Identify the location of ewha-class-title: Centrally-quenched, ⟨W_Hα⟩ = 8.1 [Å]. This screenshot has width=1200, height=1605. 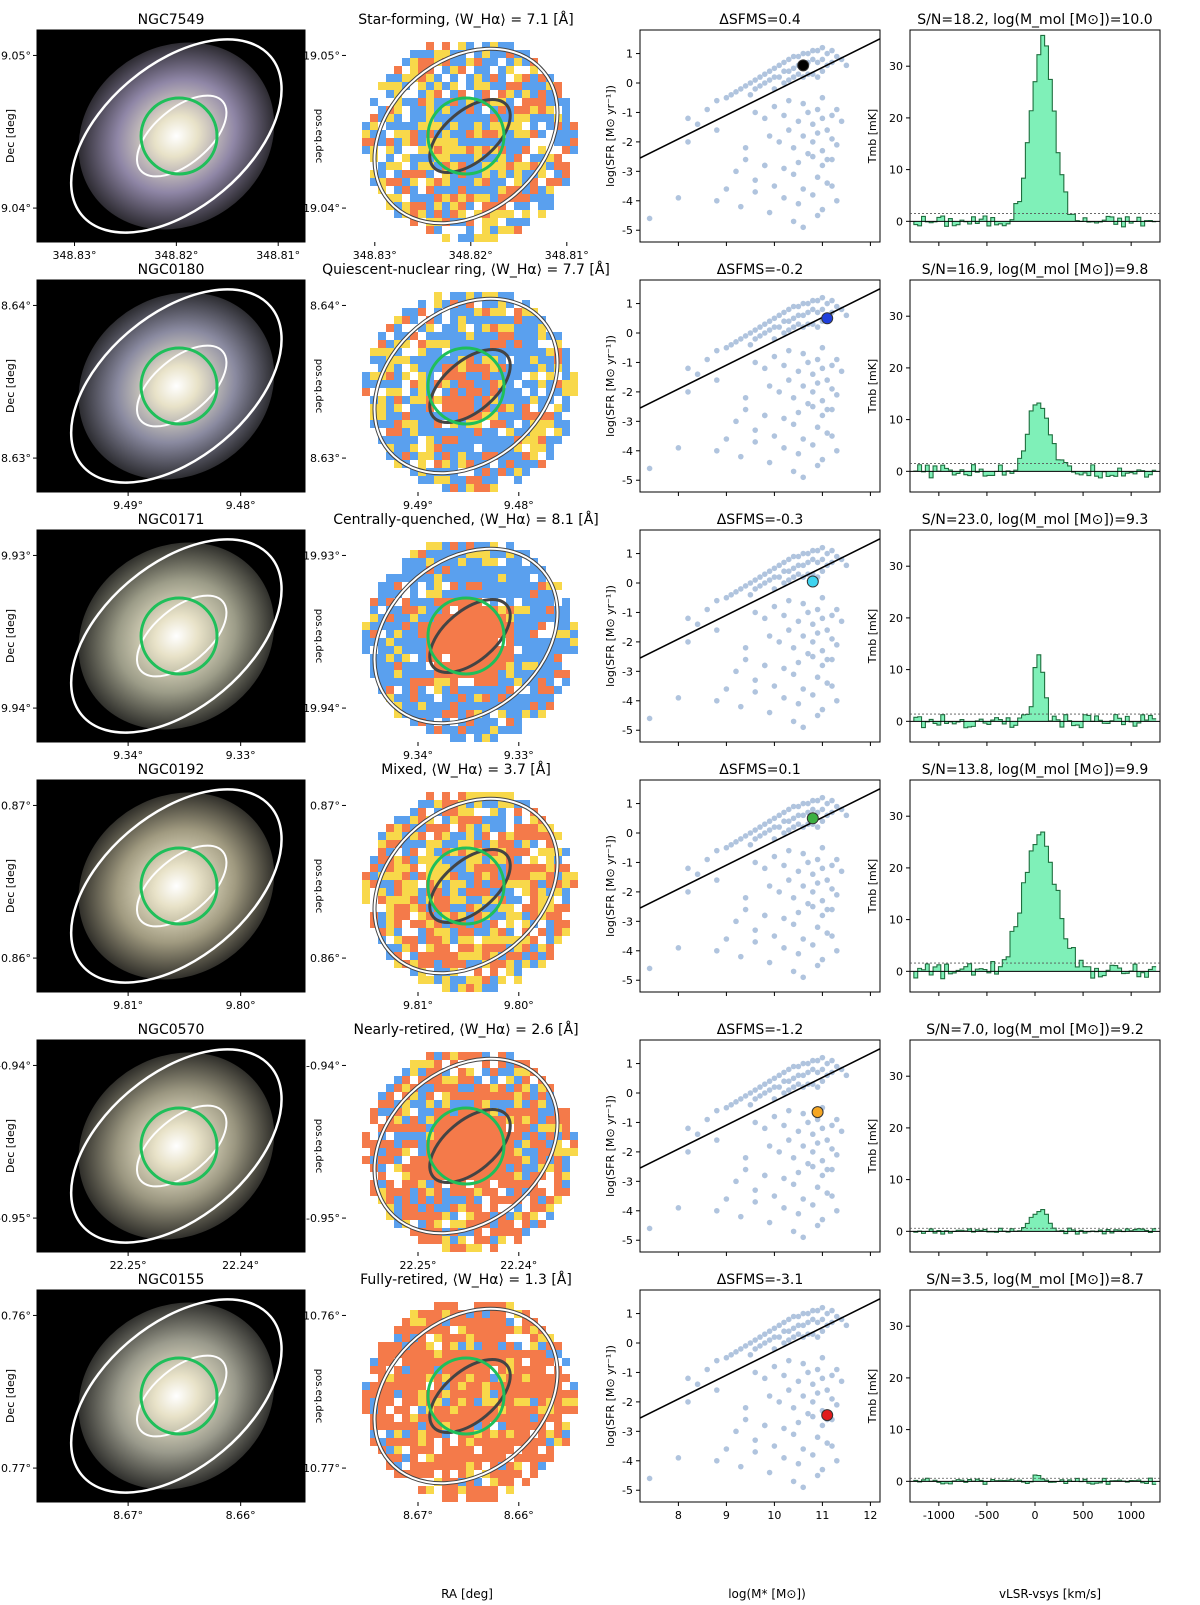
(466, 519).